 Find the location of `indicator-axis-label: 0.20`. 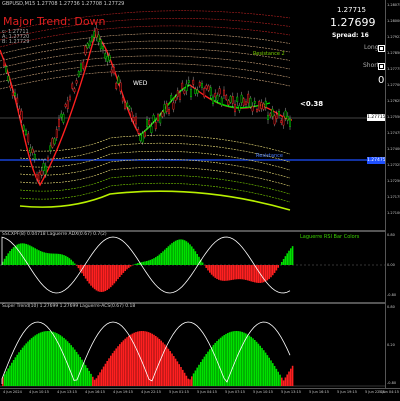

indicator-axis-label: 0.20 is located at coordinates (391, 346).